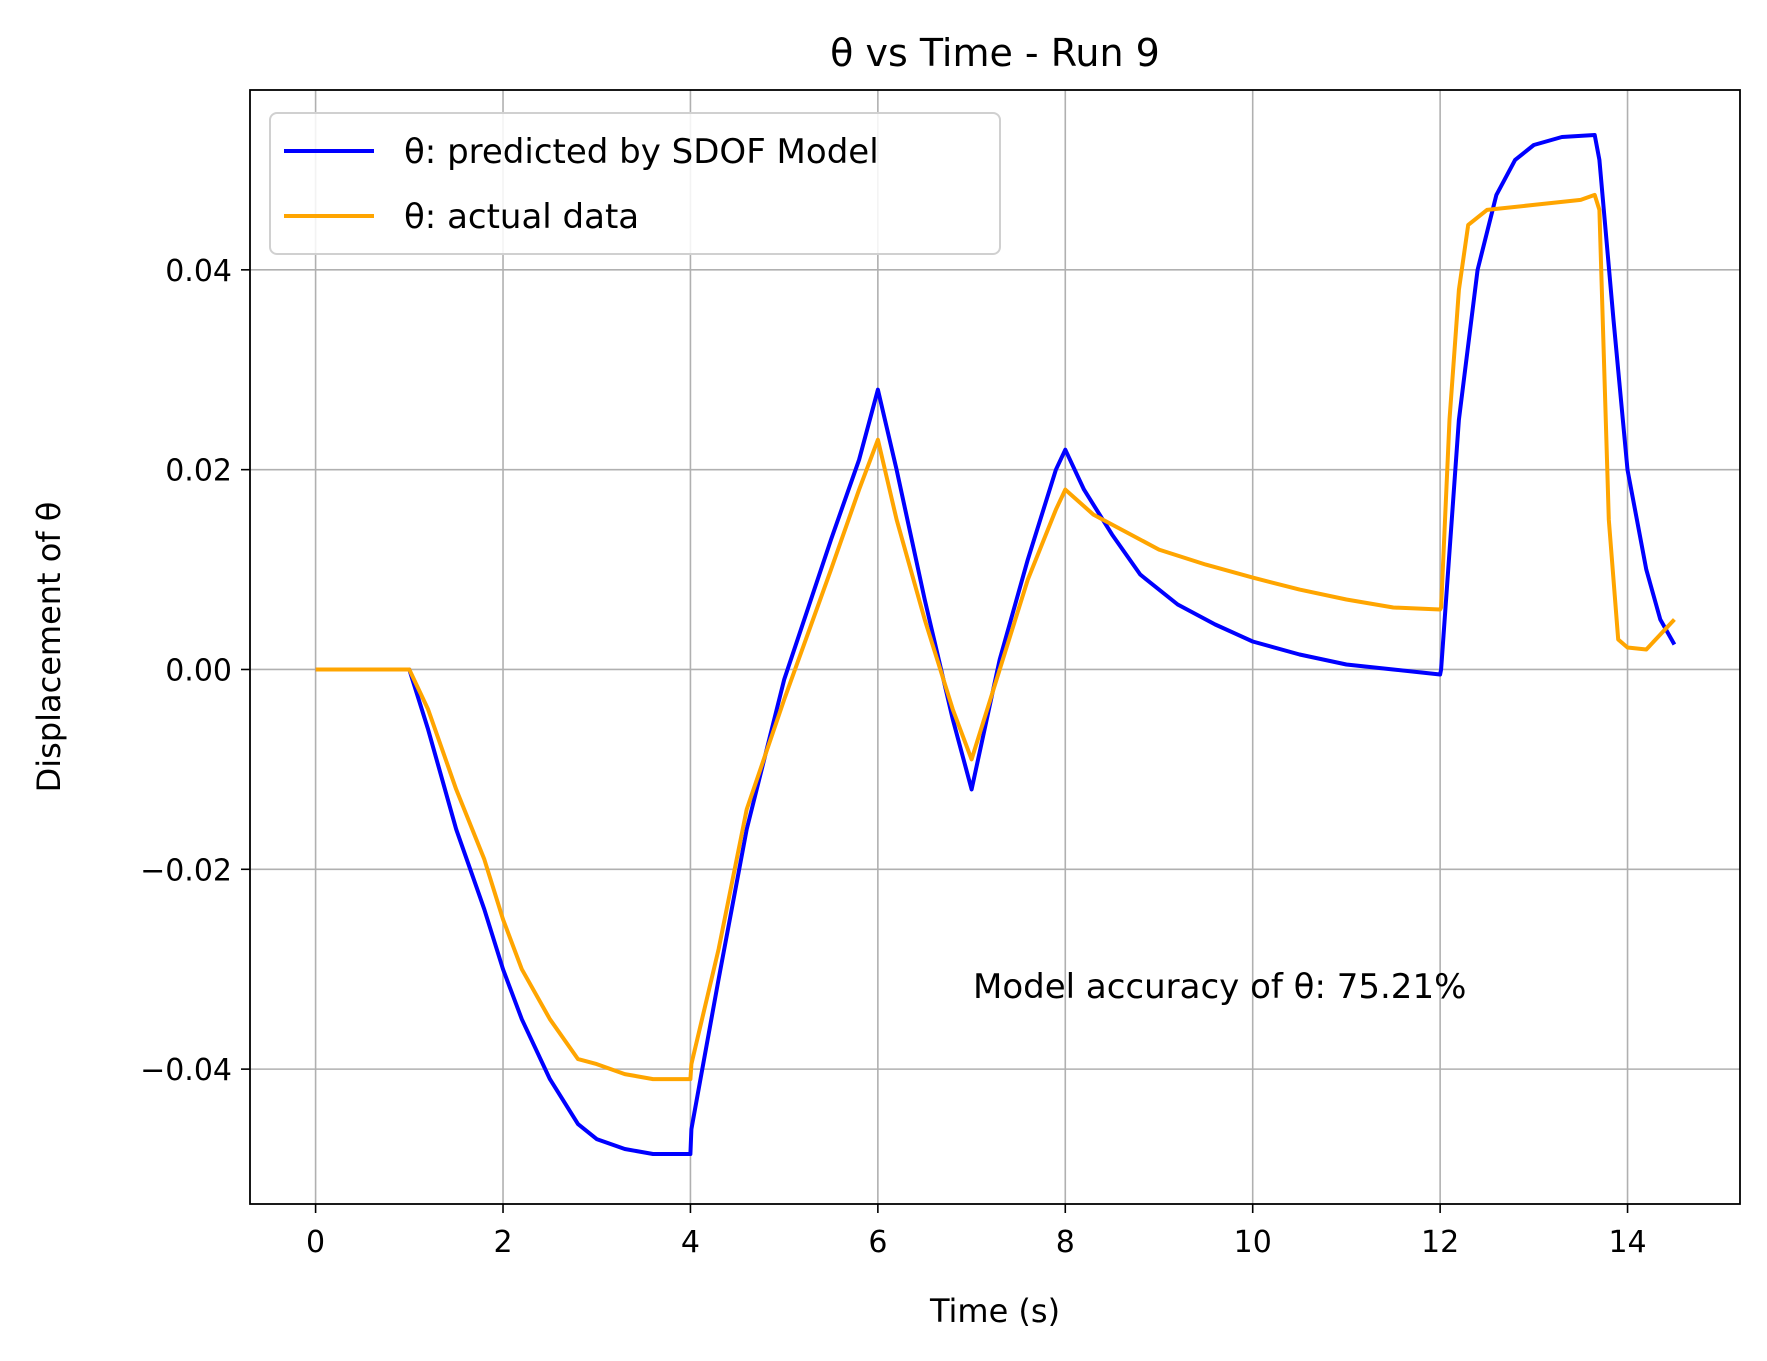 The image size is (1767, 1361). Describe the element at coordinates (1627, 1242) in the screenshot. I see `x-tick-label: 14` at that location.